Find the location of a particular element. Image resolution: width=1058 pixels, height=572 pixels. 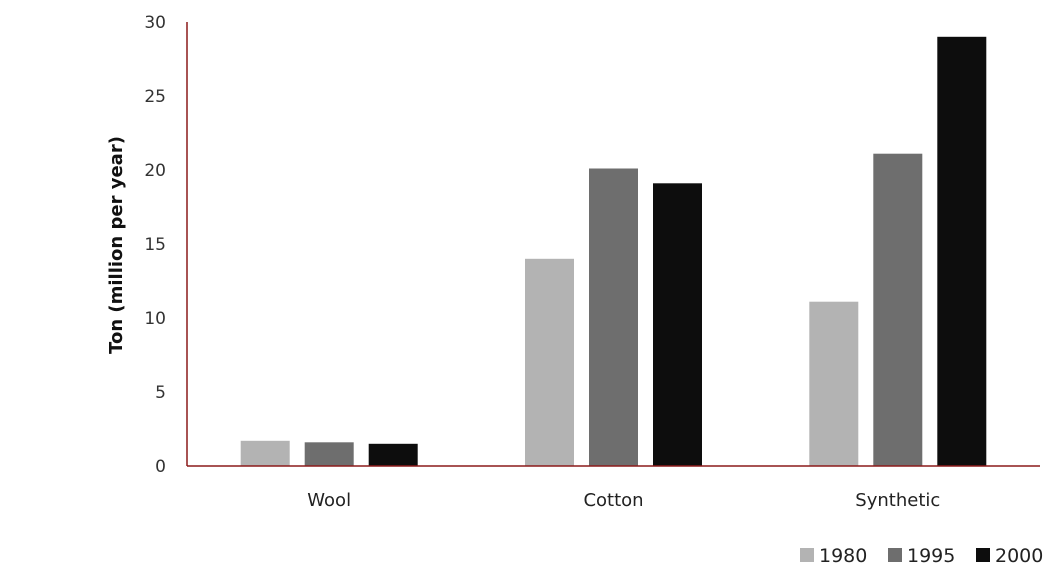

y-tick-label-10: 10 is located at coordinates (155, 319).